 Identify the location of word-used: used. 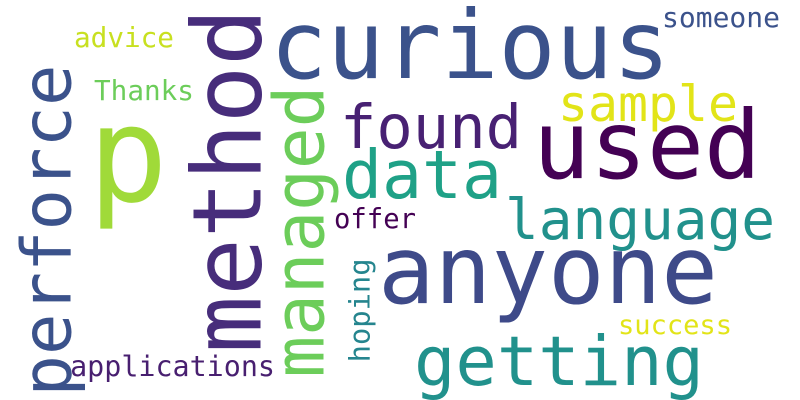
(647, 145).